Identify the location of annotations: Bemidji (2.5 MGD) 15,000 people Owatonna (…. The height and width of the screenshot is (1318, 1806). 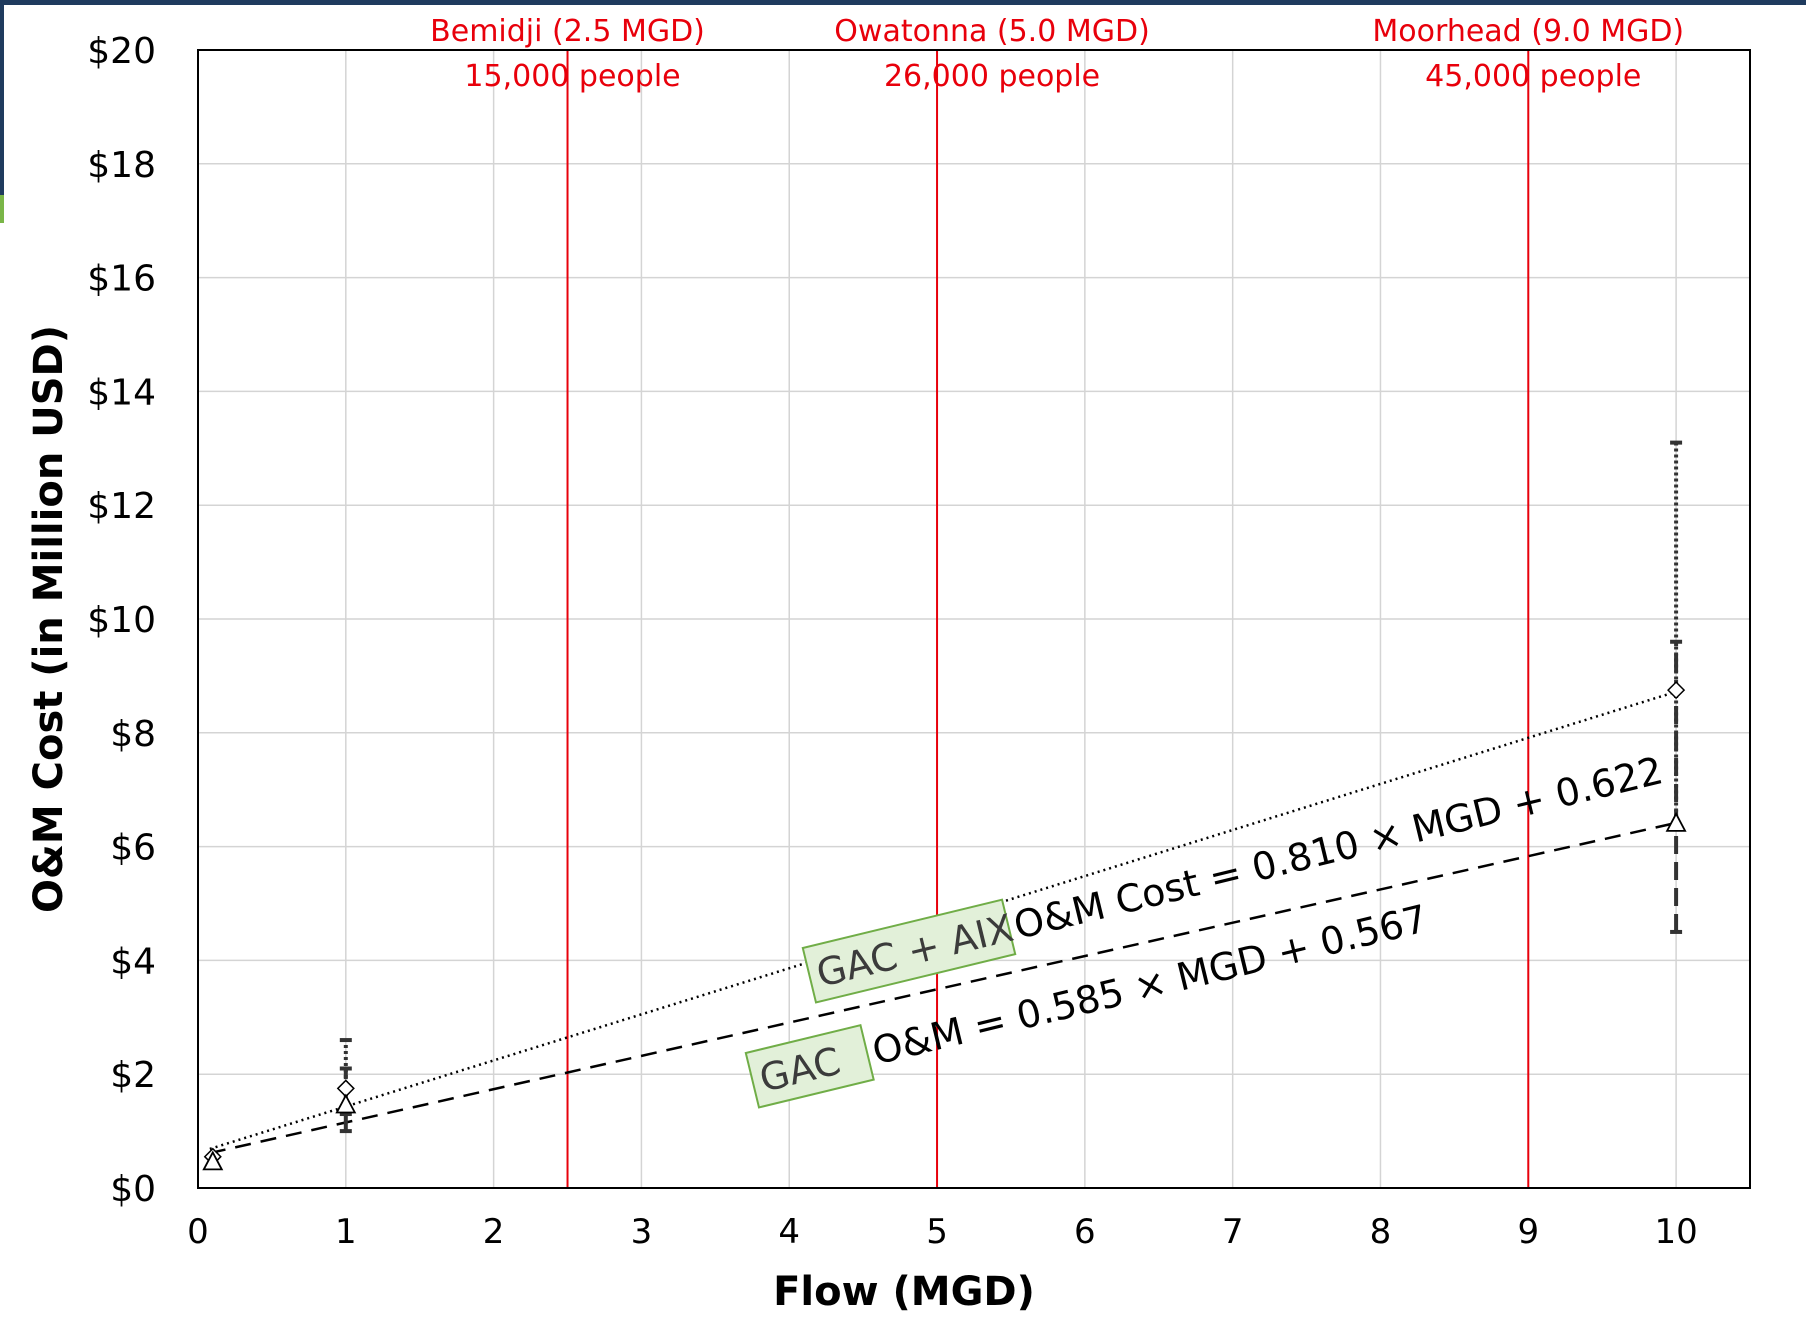
(1057, 54).